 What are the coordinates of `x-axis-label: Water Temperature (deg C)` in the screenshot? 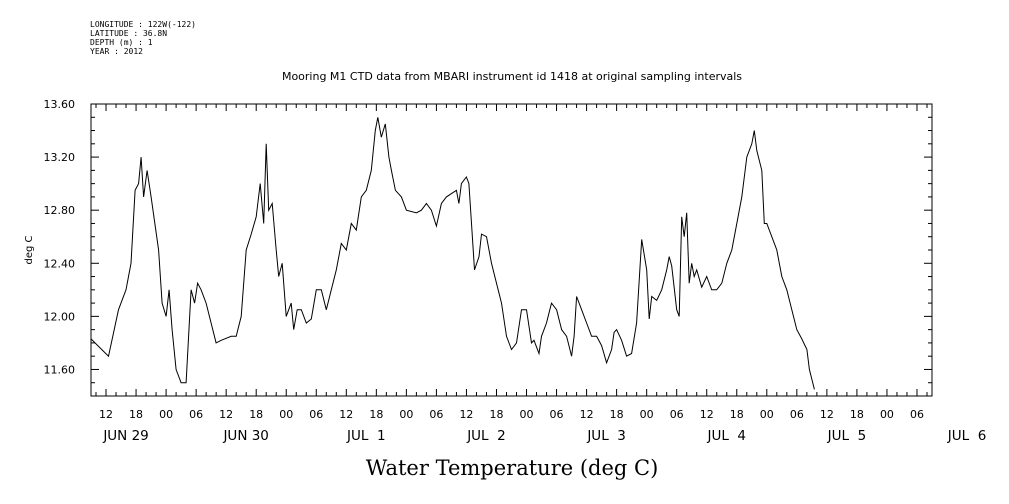 It's located at (512, 468).